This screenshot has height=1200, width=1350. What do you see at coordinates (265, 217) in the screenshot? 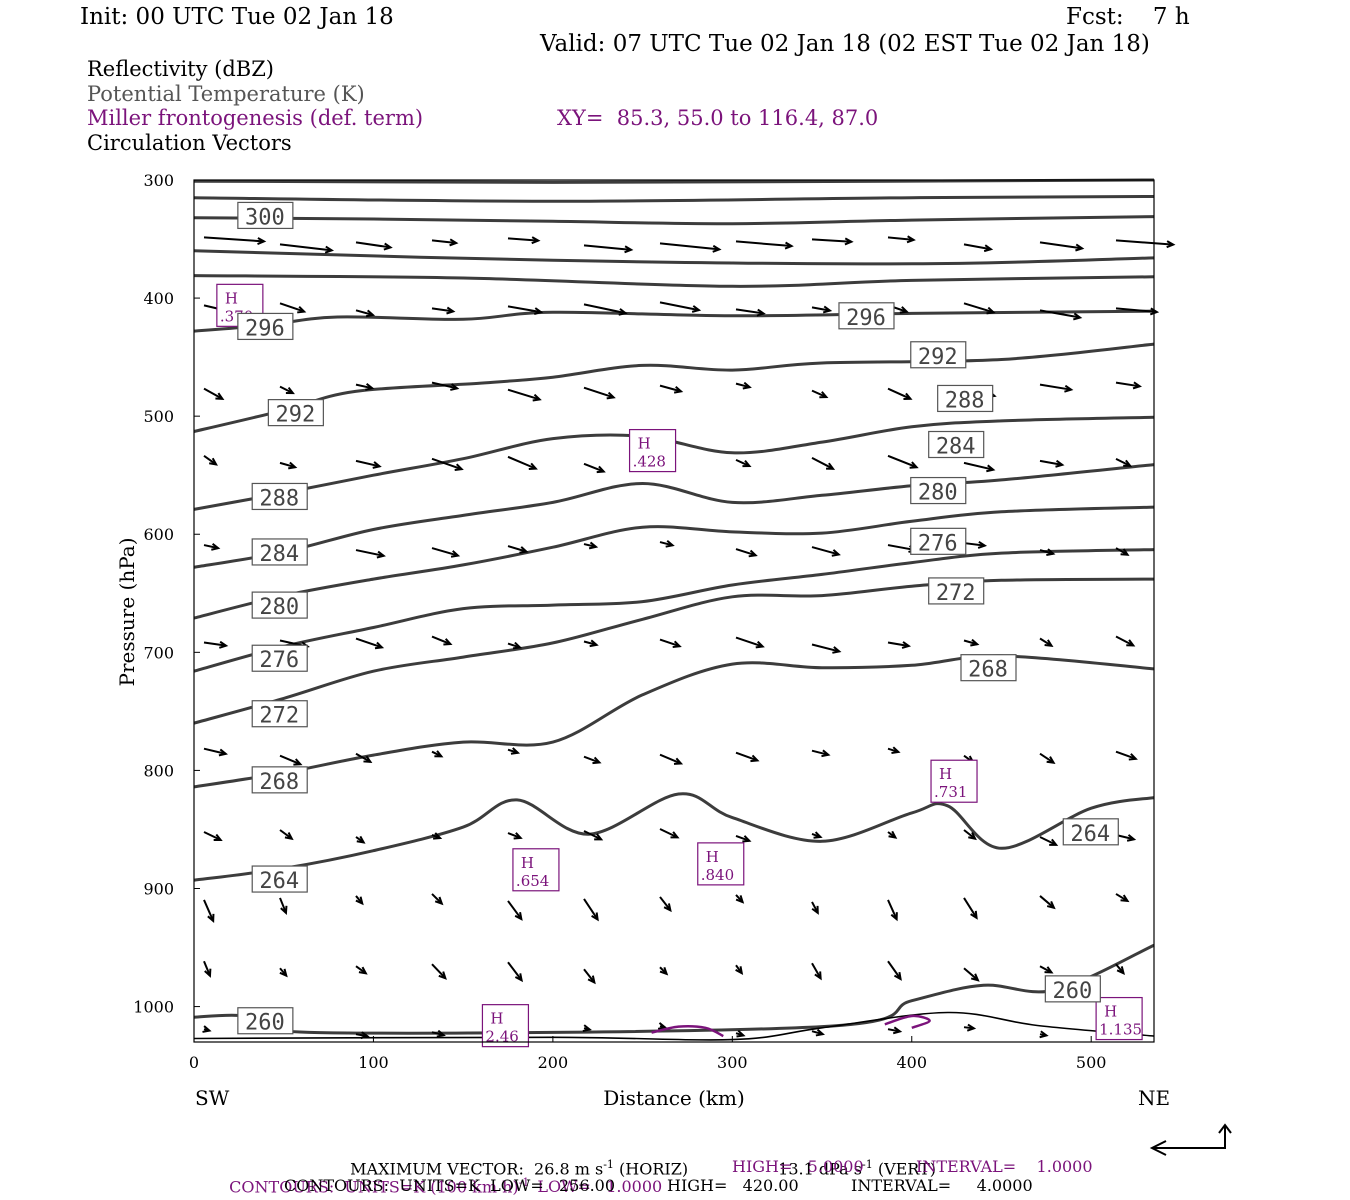
I see `isentrope-label: 300` at bounding box center [265, 217].